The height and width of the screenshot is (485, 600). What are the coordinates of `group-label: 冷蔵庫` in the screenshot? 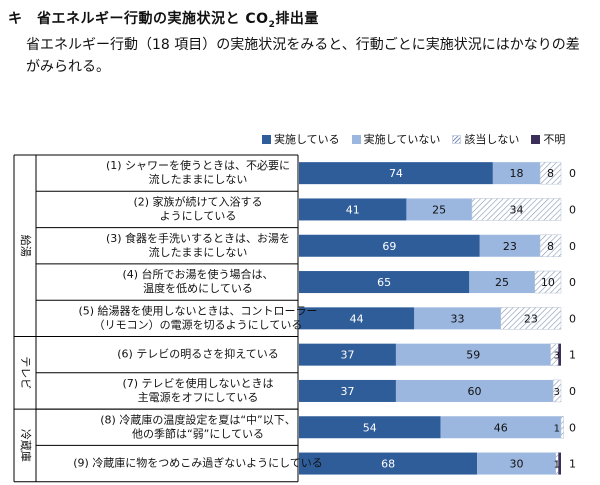 It's located at (26, 445).